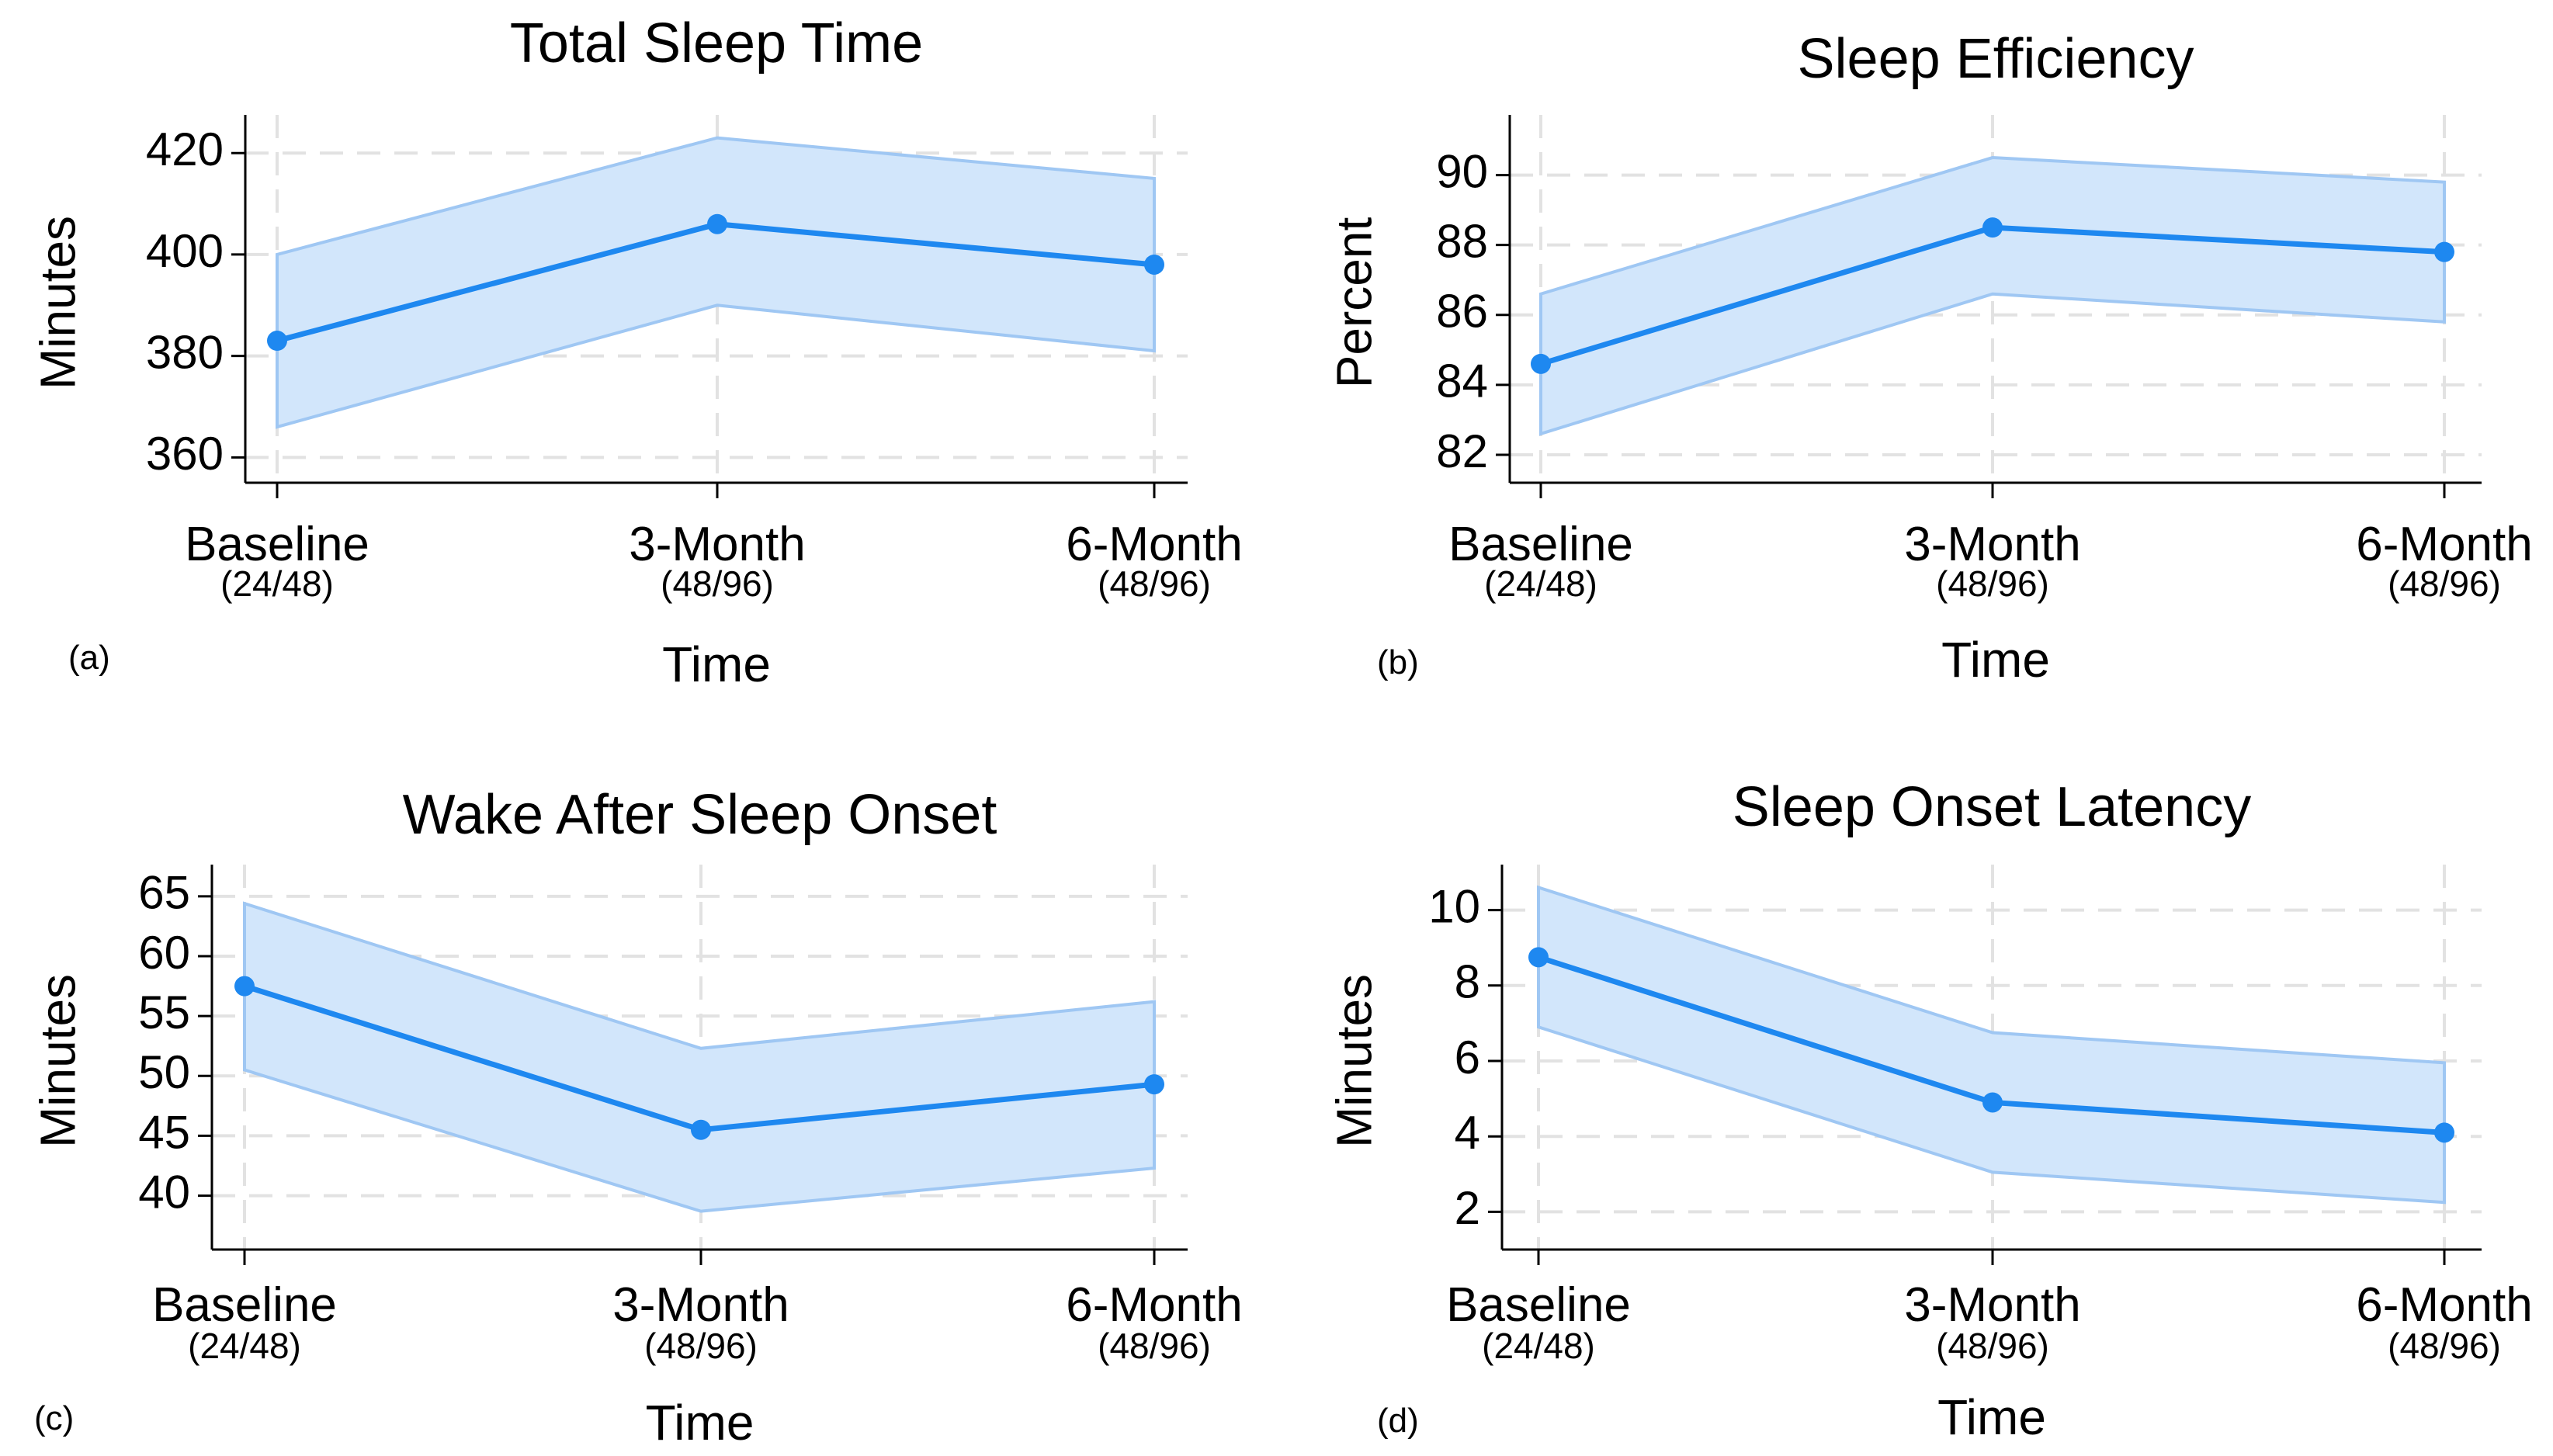 Image resolution: width=2553 pixels, height=1456 pixels. What do you see at coordinates (164, 893) in the screenshot?
I see `y-tick-label: 65` at bounding box center [164, 893].